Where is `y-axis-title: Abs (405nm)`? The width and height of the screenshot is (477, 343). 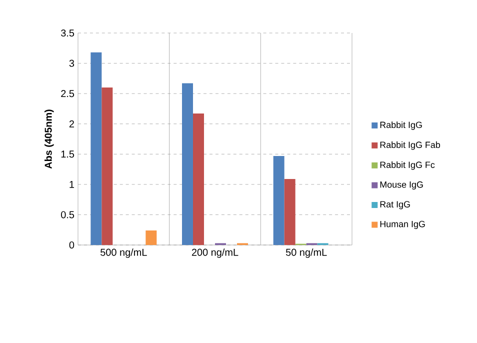
y-axis-title: Abs (405nm) is located at coordinates (49, 139).